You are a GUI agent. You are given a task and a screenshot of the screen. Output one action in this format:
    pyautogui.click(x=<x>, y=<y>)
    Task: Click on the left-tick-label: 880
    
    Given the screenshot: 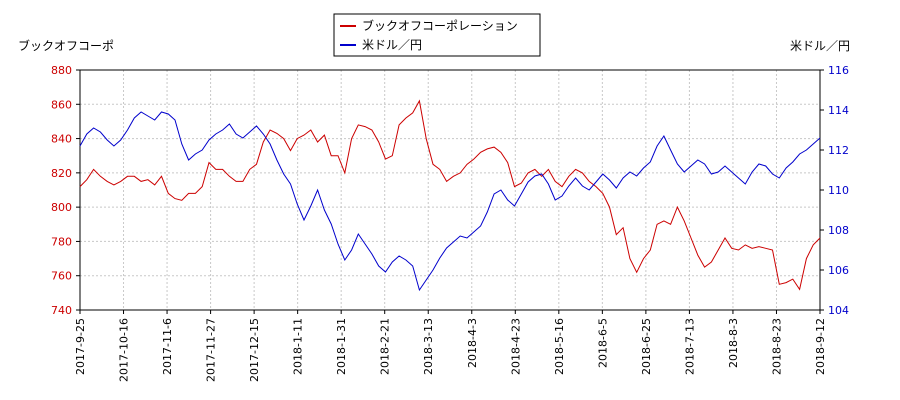 What is the action you would take?
    pyautogui.click(x=61, y=70)
    